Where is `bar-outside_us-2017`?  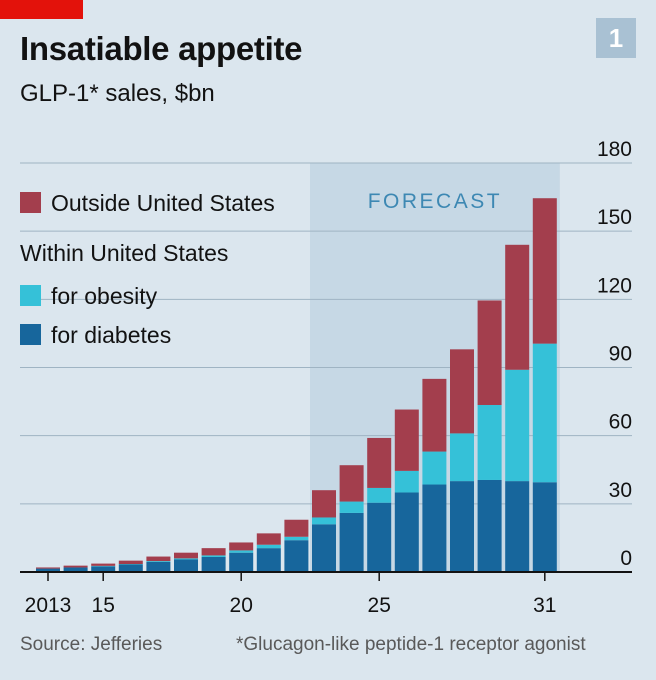 bar-outside_us-2017 is located at coordinates (158, 559).